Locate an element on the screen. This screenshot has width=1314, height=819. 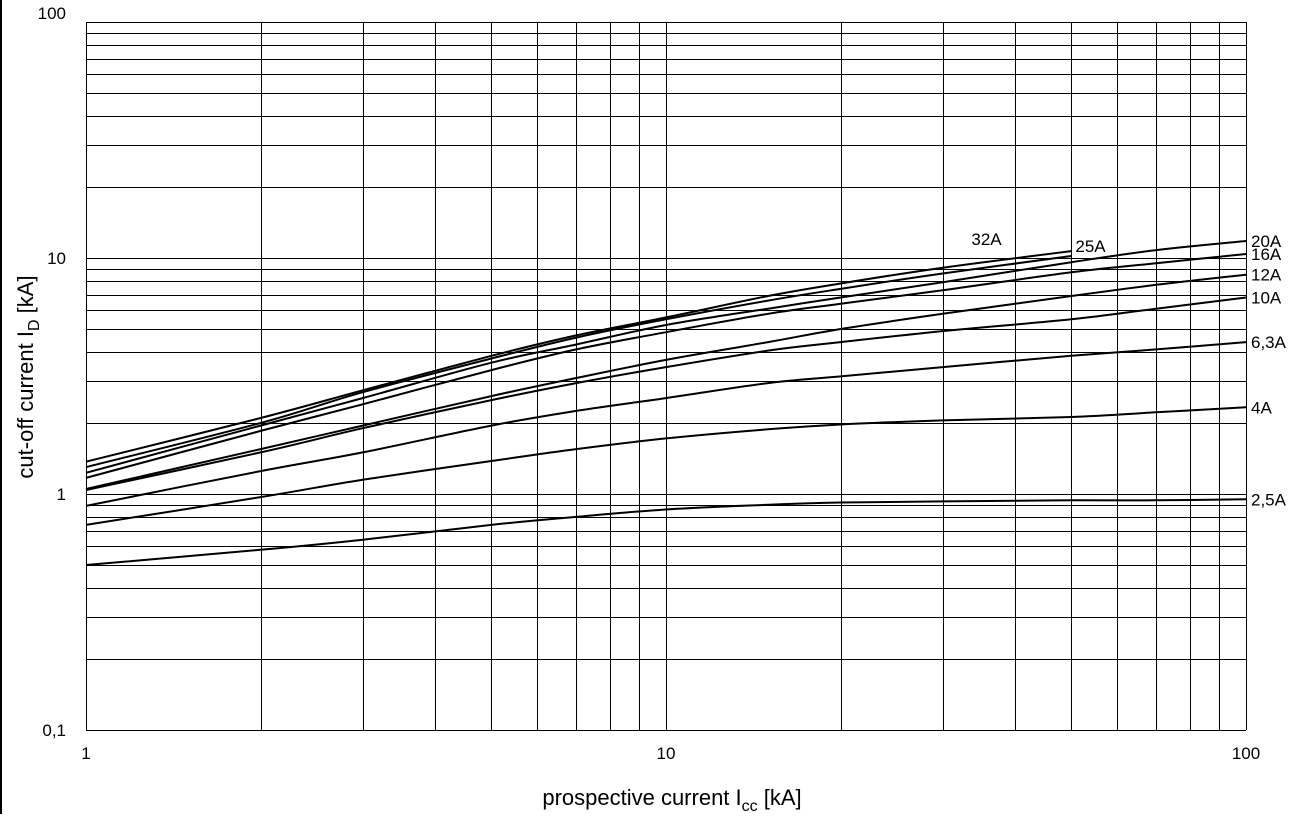
series-line-2-5a is located at coordinates (666, 532).